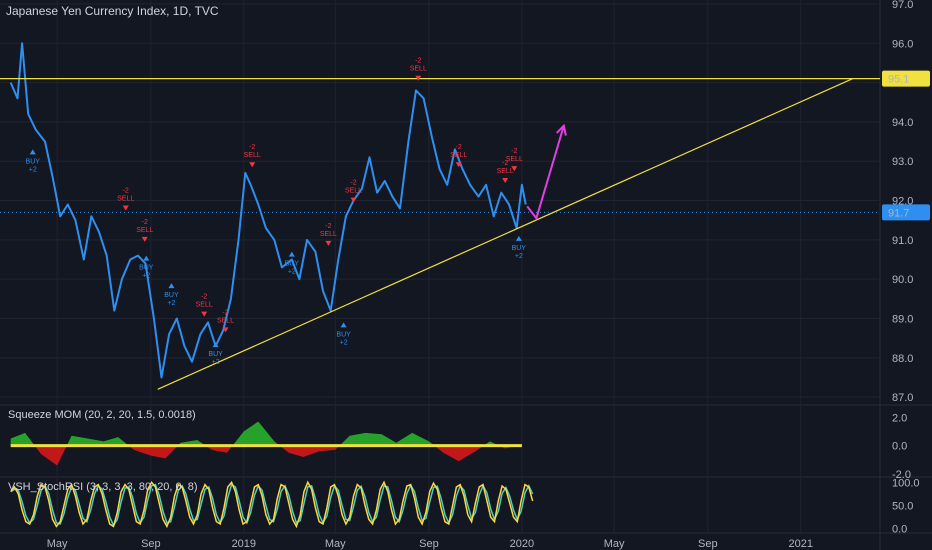 This screenshot has width=932, height=550. What do you see at coordinates (801, 544) in the screenshot?
I see `time-tick-label: 2021` at bounding box center [801, 544].